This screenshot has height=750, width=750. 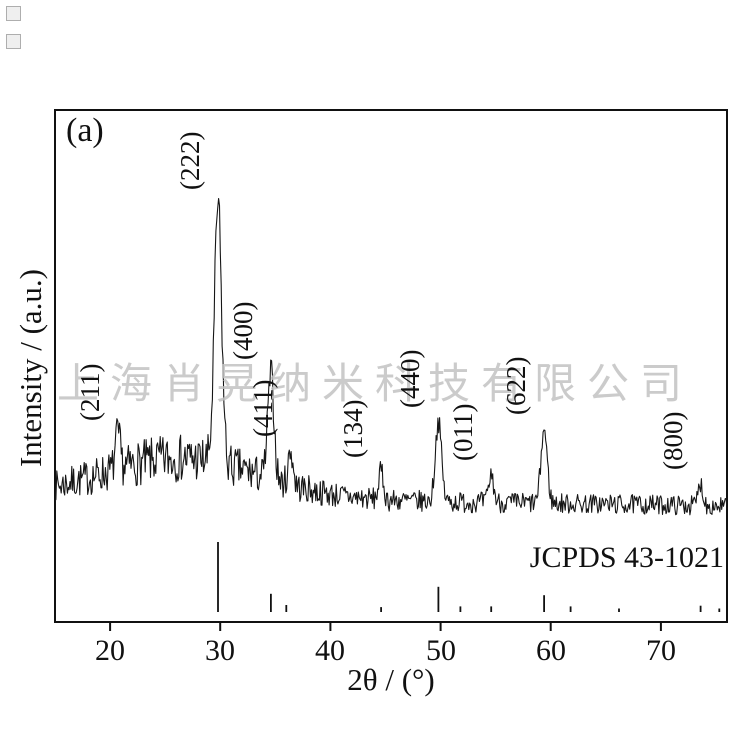 I want to click on y-axis-label: Intensity / (a.u.), so click(x=30, y=368).